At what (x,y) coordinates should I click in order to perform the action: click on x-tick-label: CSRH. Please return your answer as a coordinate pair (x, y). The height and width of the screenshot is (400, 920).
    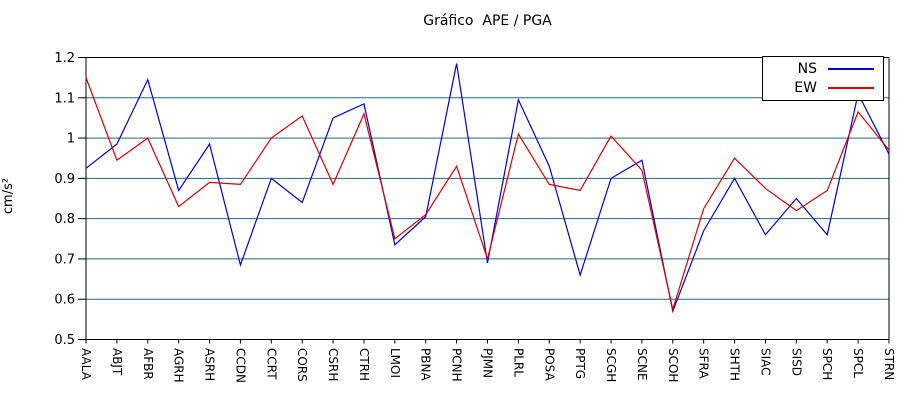
    Looking at the image, I should click on (333, 364).